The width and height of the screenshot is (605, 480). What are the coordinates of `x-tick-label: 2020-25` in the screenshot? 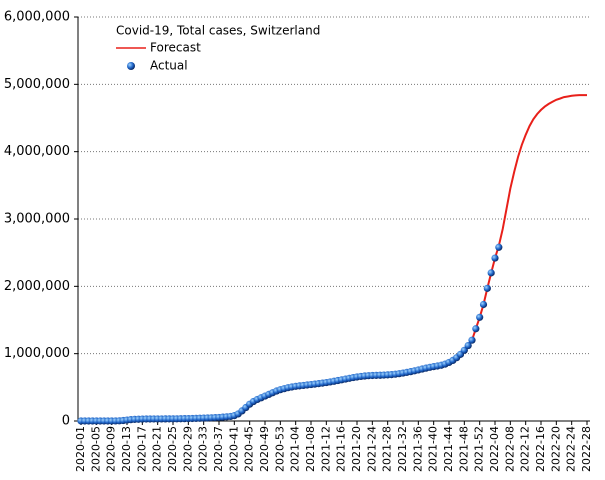 It's located at (172, 449).